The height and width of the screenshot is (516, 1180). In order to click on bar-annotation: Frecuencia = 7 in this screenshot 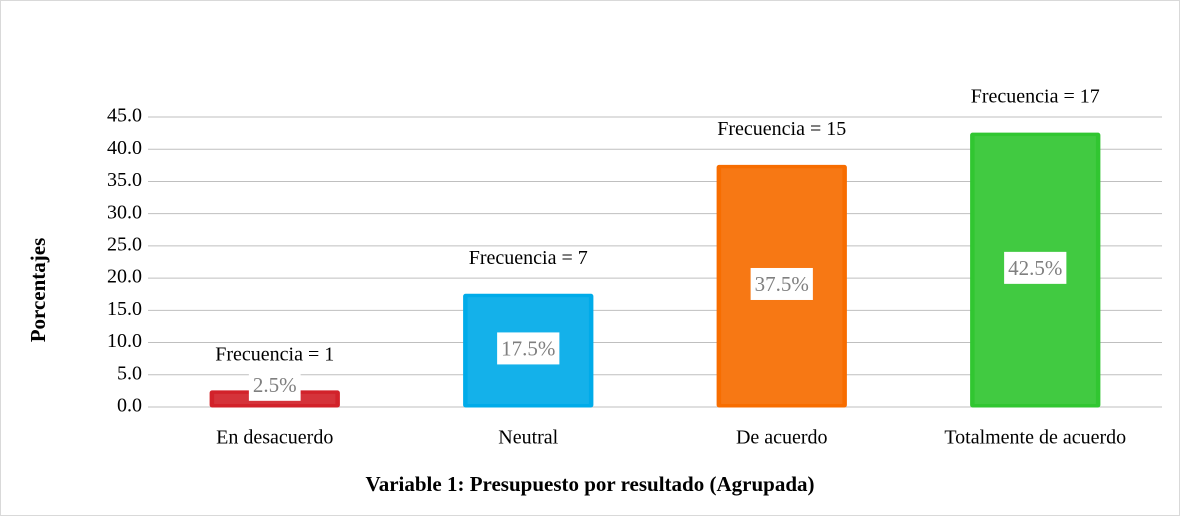, I will do `click(528, 258)`.